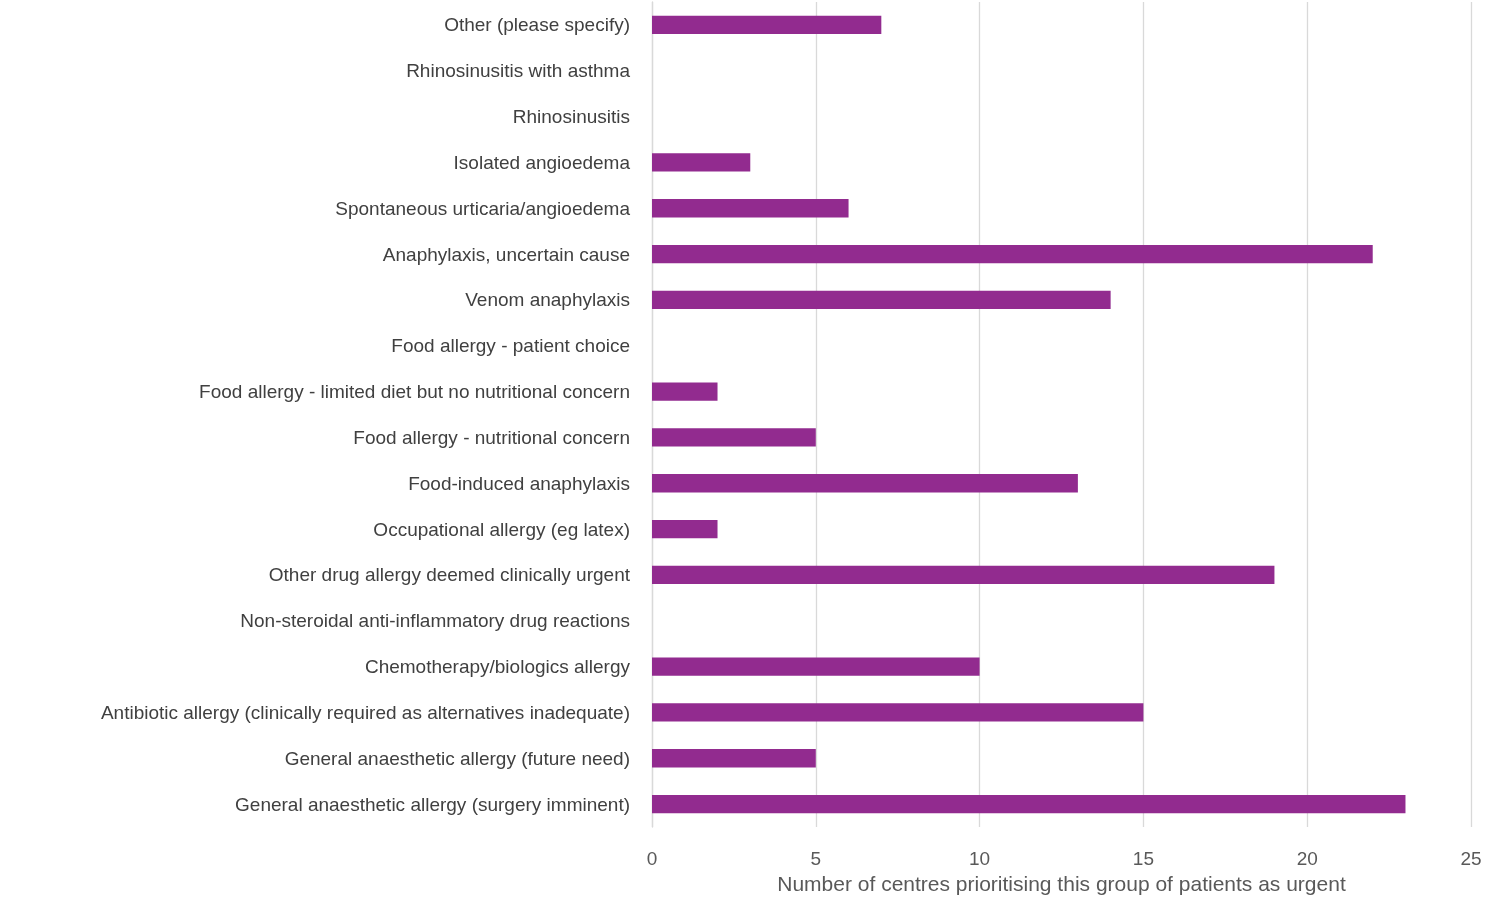 This screenshot has height=912, width=1493. Describe the element at coordinates (519, 483) in the screenshot. I see `y-tick-label: Food-induced anaphylaxis` at that location.